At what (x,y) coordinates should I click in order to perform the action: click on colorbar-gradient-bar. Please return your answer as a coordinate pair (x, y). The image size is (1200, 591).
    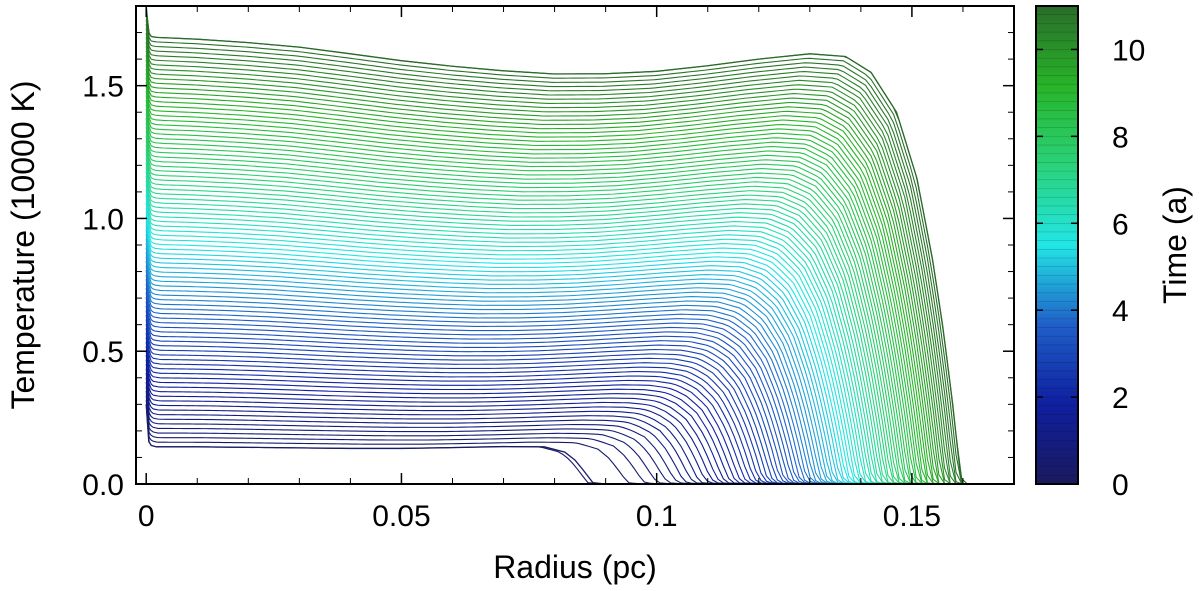
    Looking at the image, I should click on (1057, 245).